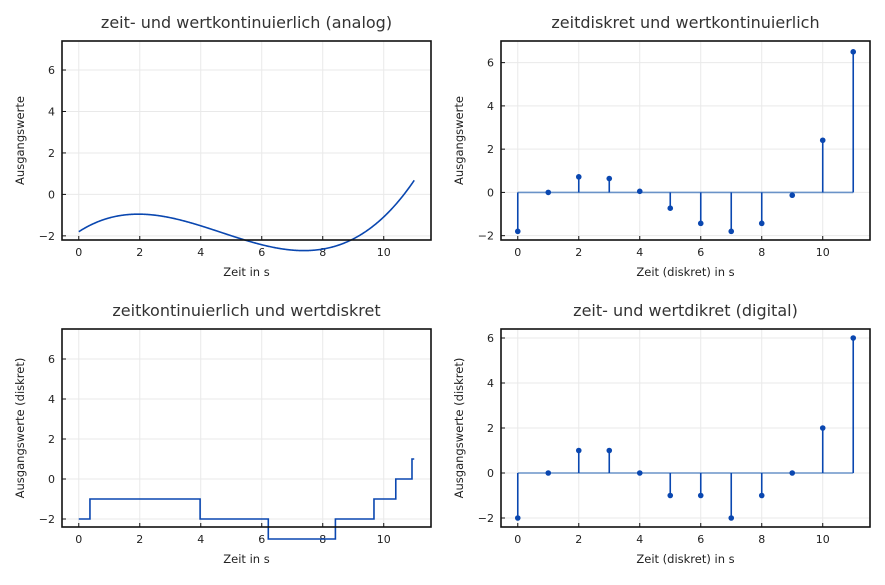 The width and height of the screenshot is (885, 585). I want to click on chart-title: zeitdiskret und wertkontinuierlich, so click(685, 22).